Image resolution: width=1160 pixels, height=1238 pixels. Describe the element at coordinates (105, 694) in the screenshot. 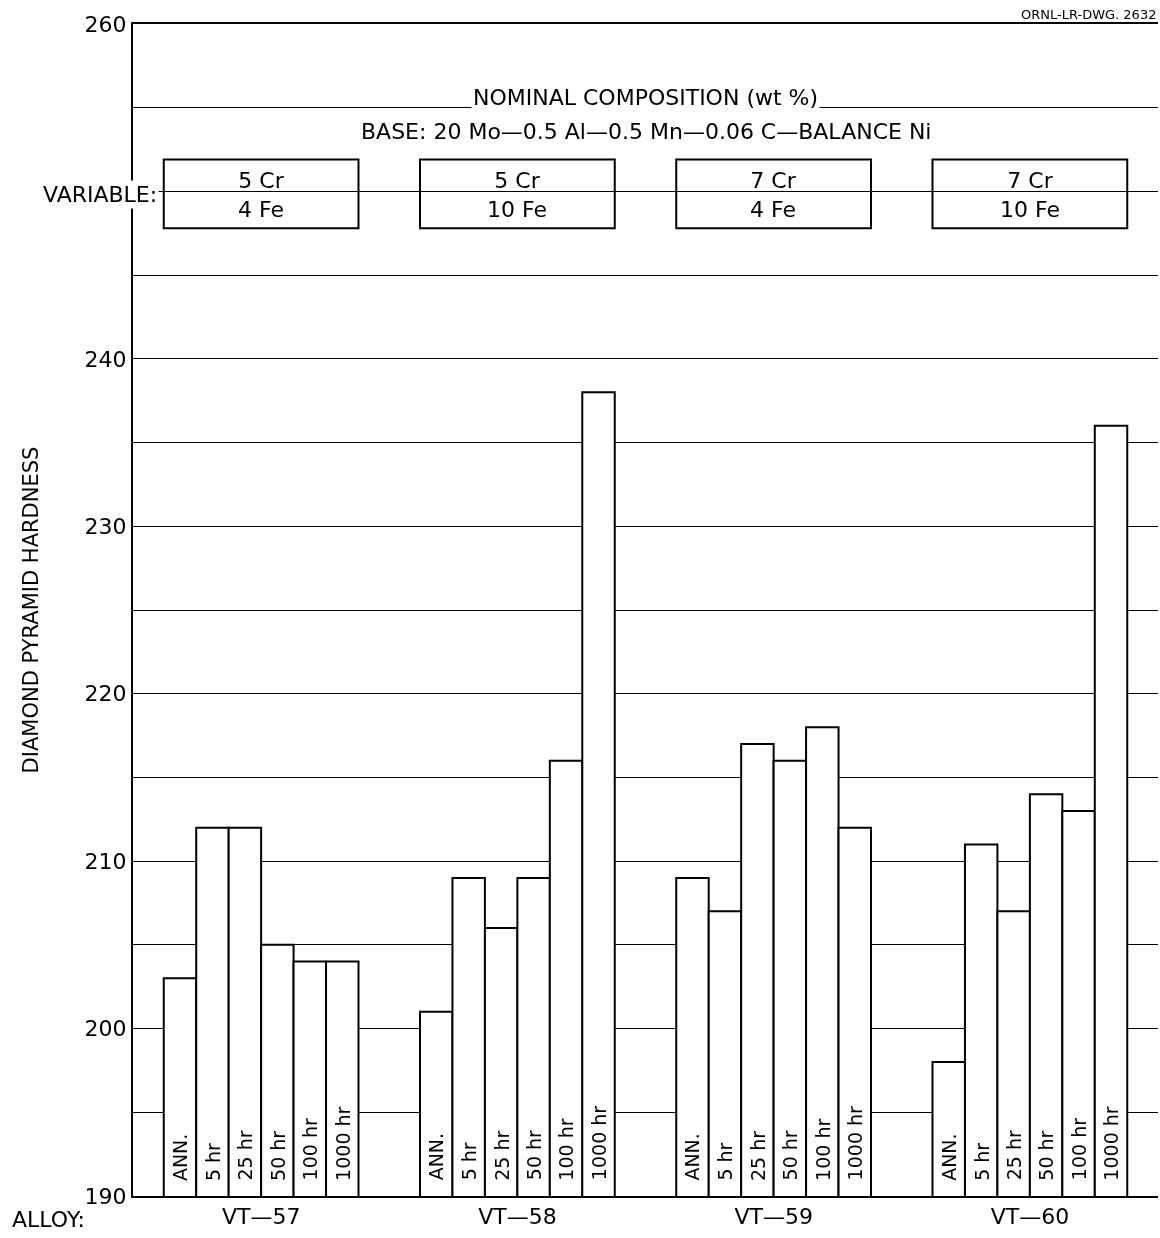

I see `y-tick-label: 220` at that location.